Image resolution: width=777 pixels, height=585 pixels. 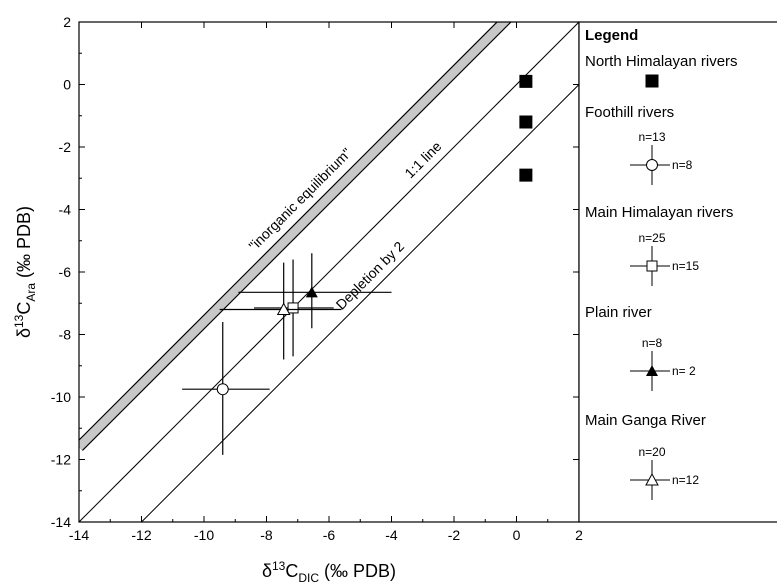 What do you see at coordinates (651, 137) in the screenshot?
I see `legend-n-y: n=13` at bounding box center [651, 137].